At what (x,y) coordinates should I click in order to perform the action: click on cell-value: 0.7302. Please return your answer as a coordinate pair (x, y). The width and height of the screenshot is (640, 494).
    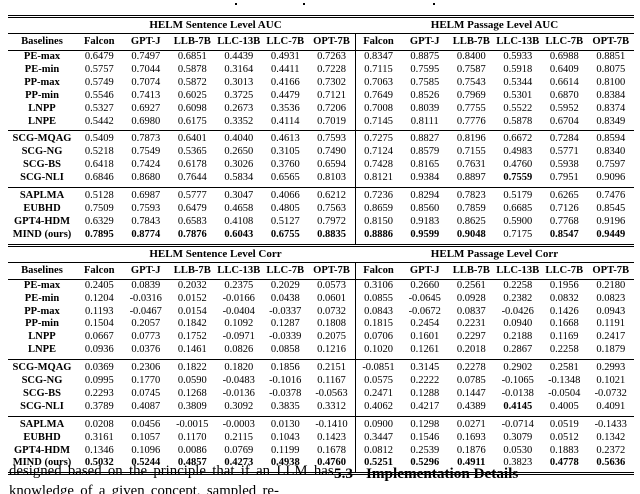
    Looking at the image, I should click on (331, 82).